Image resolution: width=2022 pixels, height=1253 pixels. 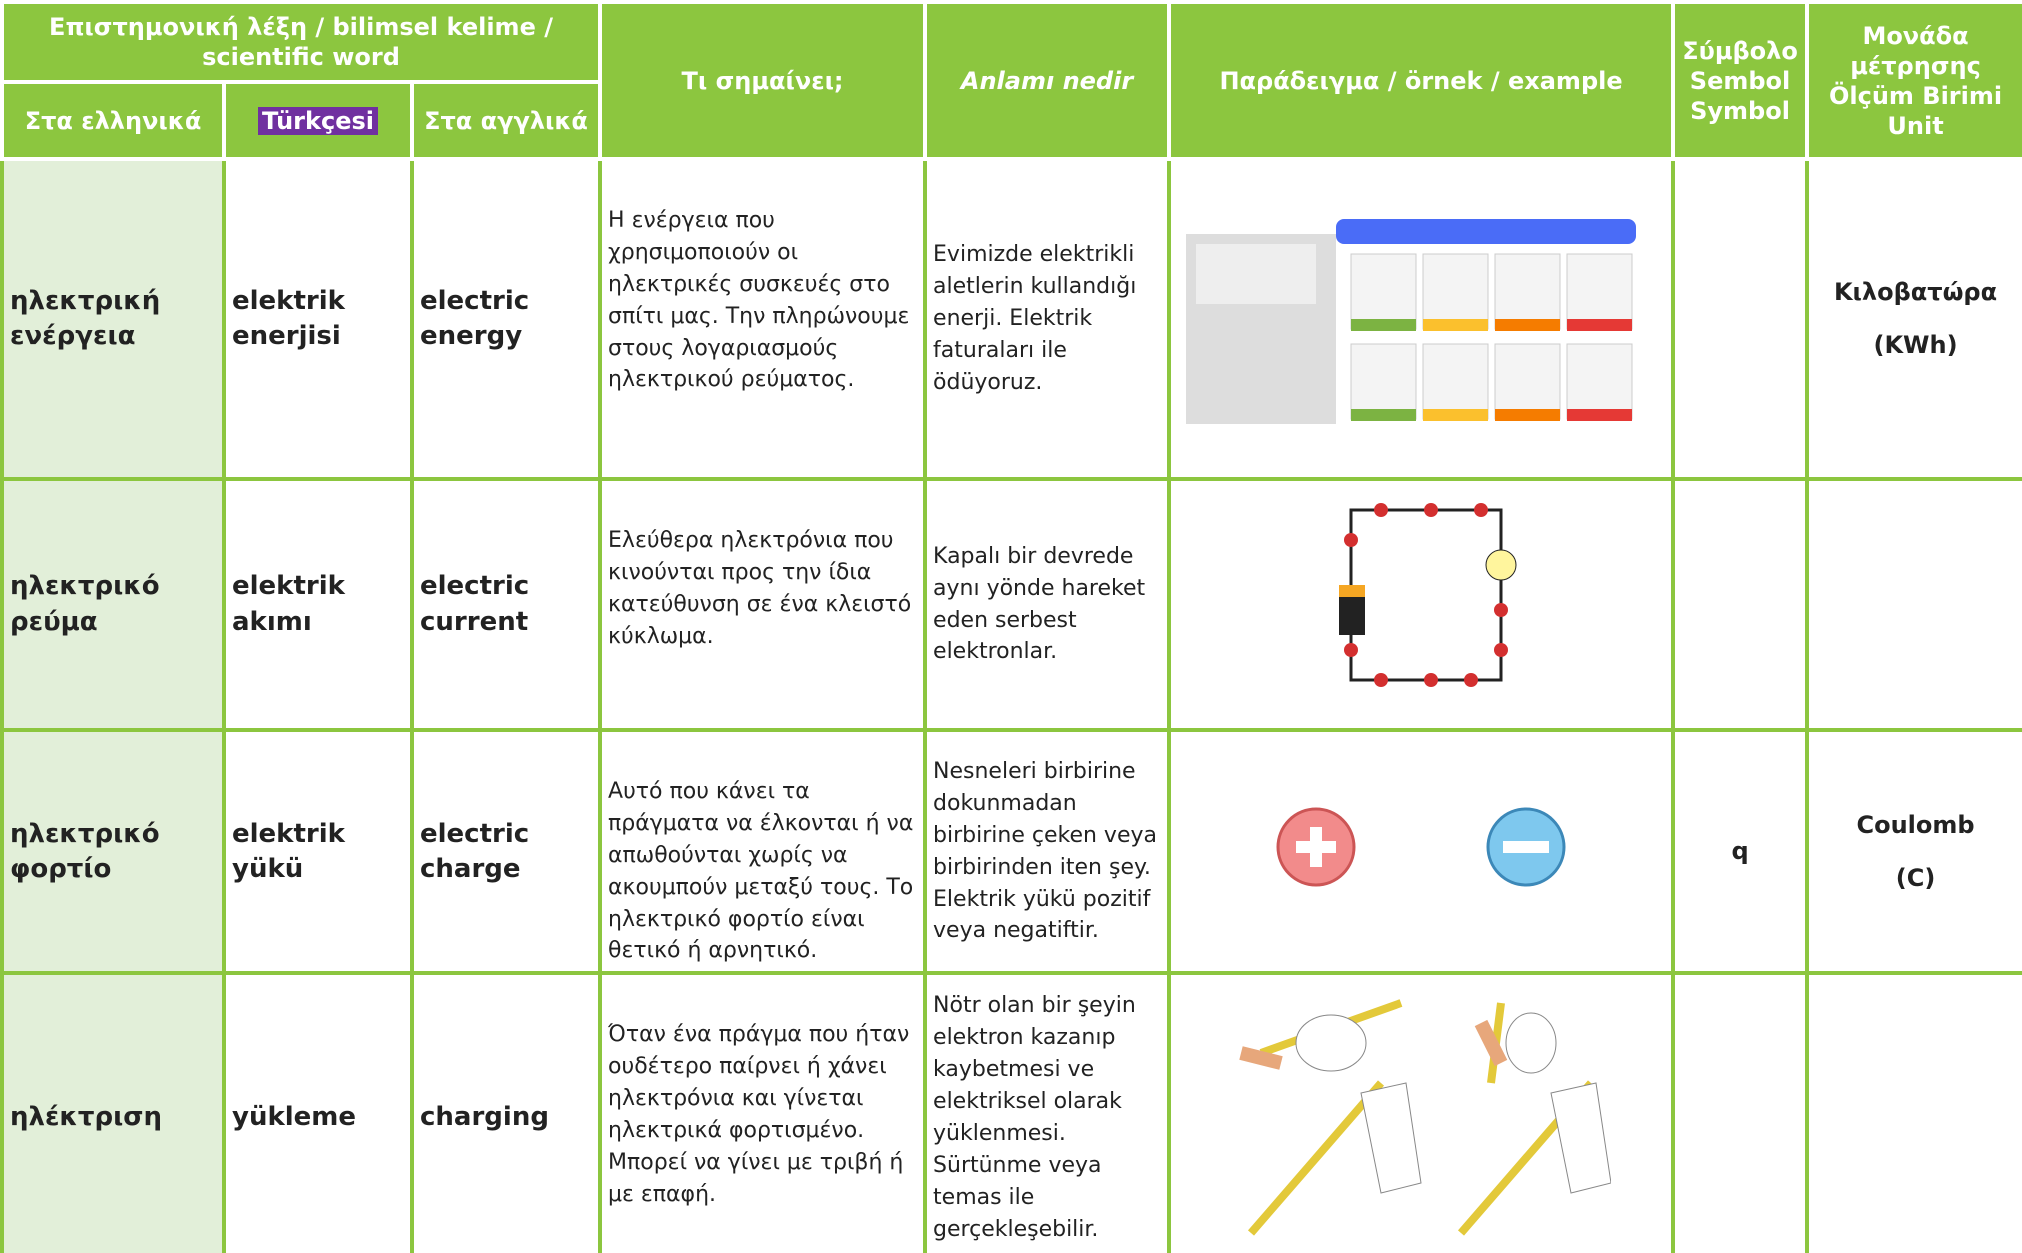 I want to click on unit: Κιλοβατώρα (KWh), so click(x=1913, y=319).